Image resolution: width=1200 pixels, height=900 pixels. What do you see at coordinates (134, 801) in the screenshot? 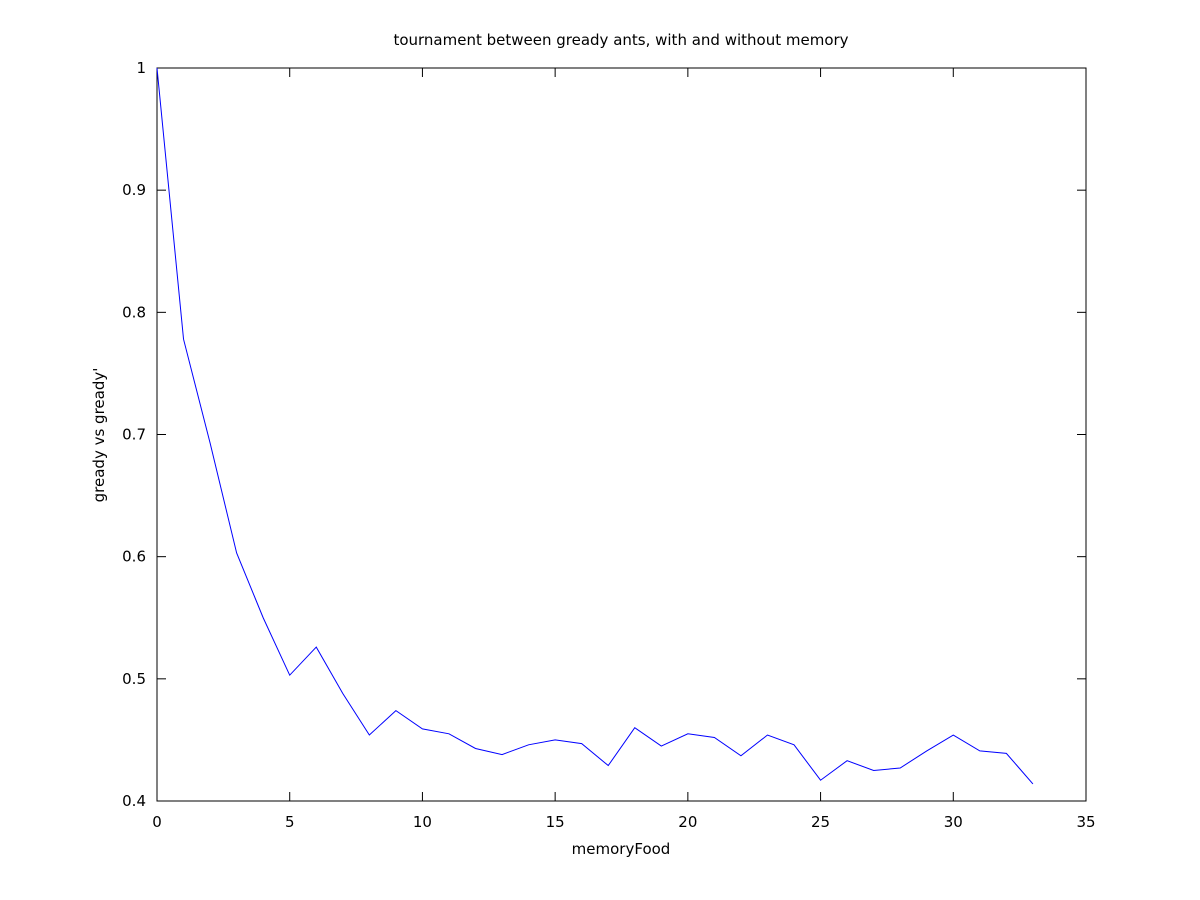
I see `y-tick-label: 0.4` at bounding box center [134, 801].